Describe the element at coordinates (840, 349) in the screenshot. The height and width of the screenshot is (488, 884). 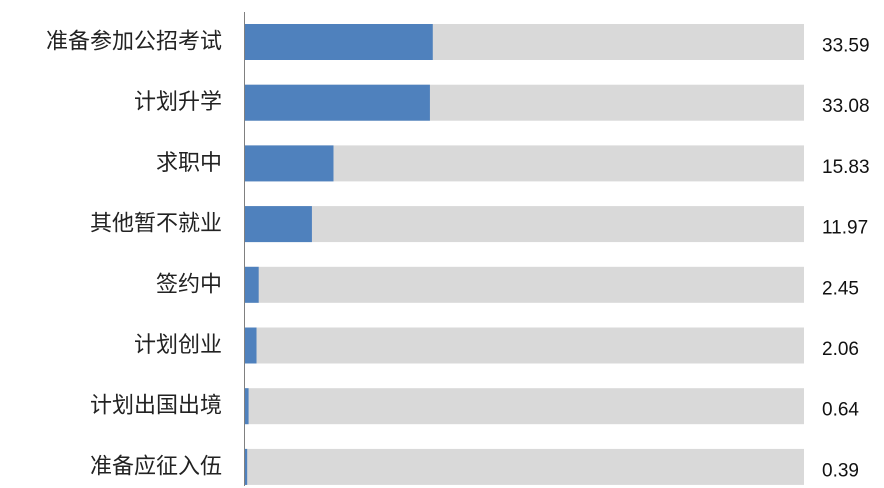
I see `value-label: 2.06` at that location.